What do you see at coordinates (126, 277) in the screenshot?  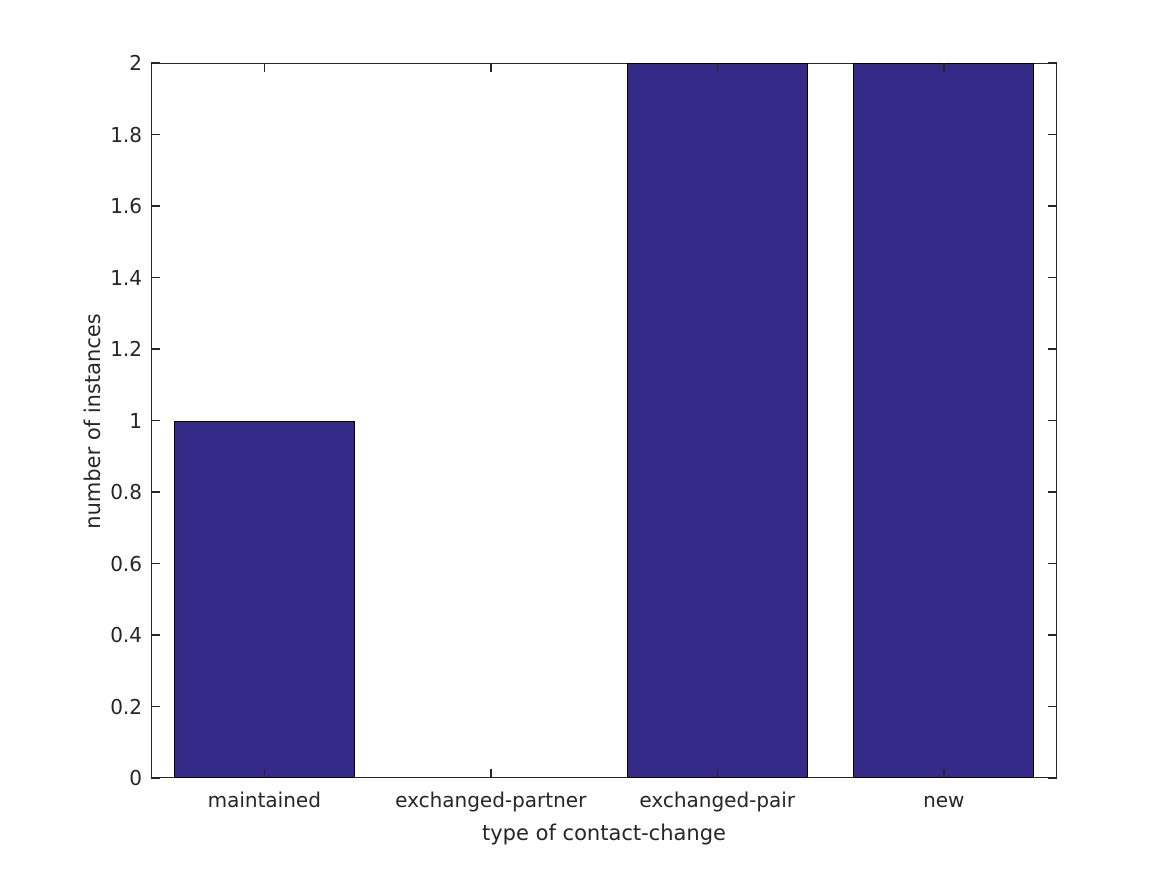 I see `y-tick-label: 1.4` at bounding box center [126, 277].